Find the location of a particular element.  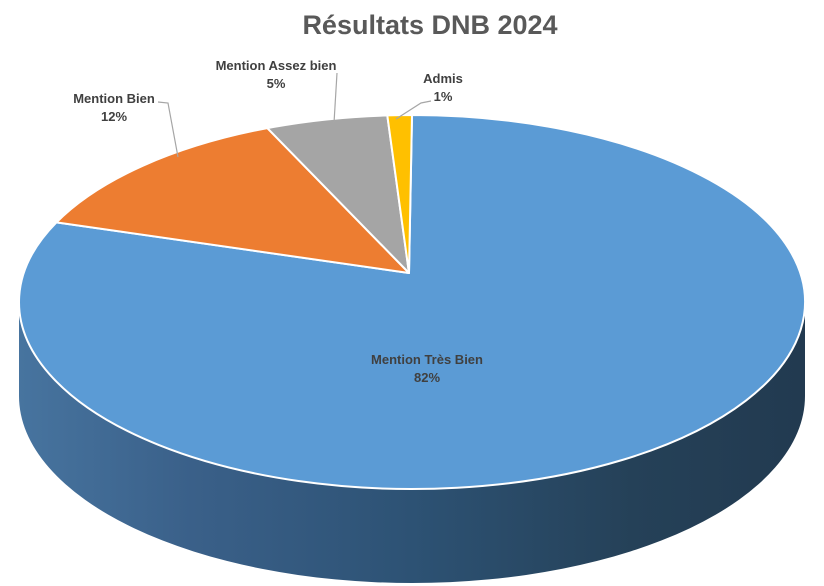

pie-slice-mention-bien is located at coordinates (232, 200).